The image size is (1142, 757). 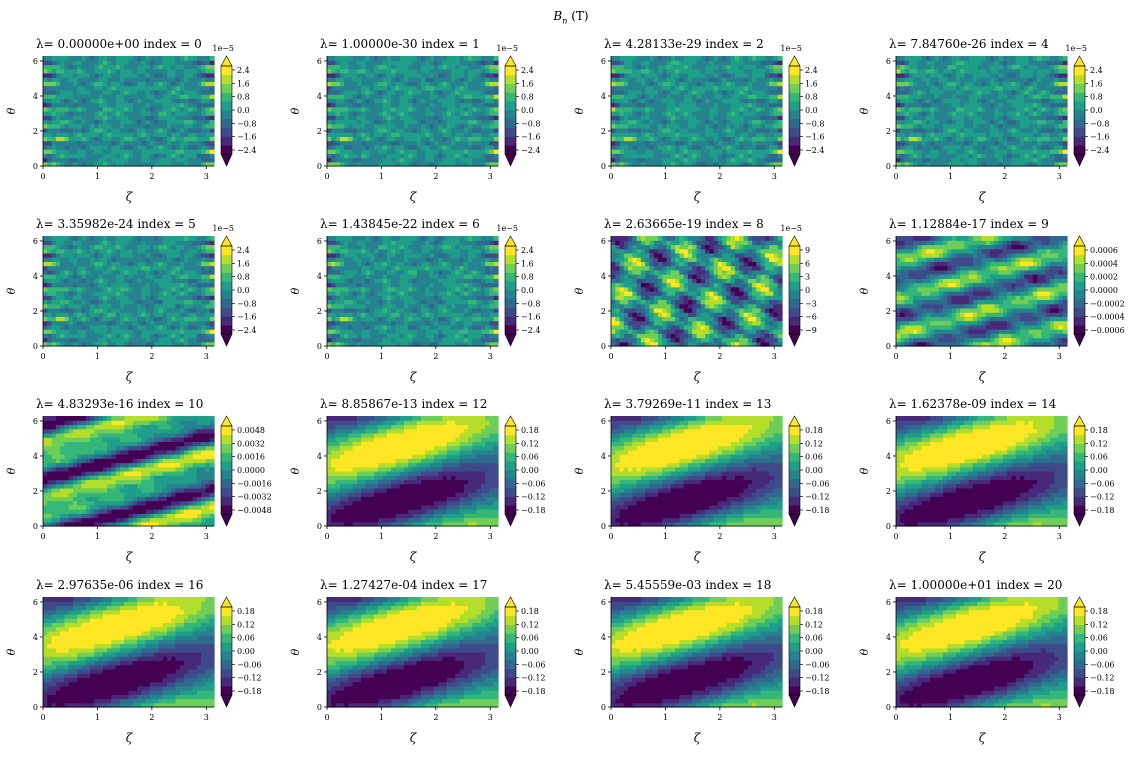 What do you see at coordinates (151, 176) in the screenshot?
I see `x-tick-label: 2` at bounding box center [151, 176].